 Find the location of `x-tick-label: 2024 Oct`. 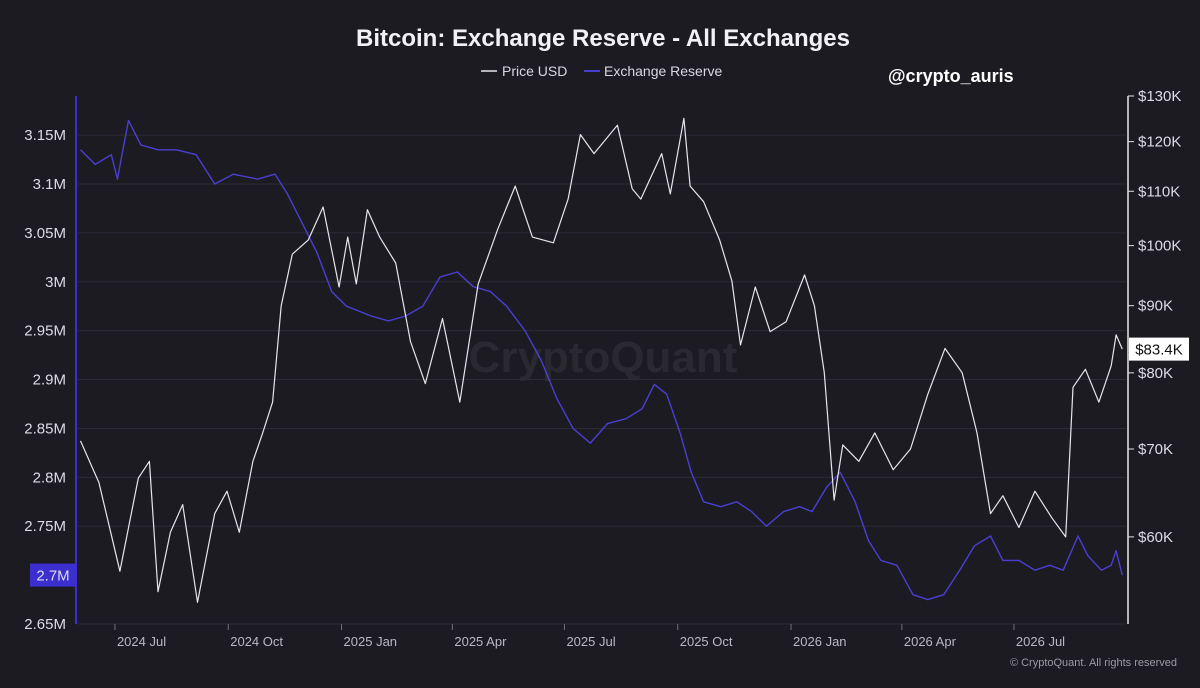

x-tick-label: 2024 Oct is located at coordinates (256, 641).